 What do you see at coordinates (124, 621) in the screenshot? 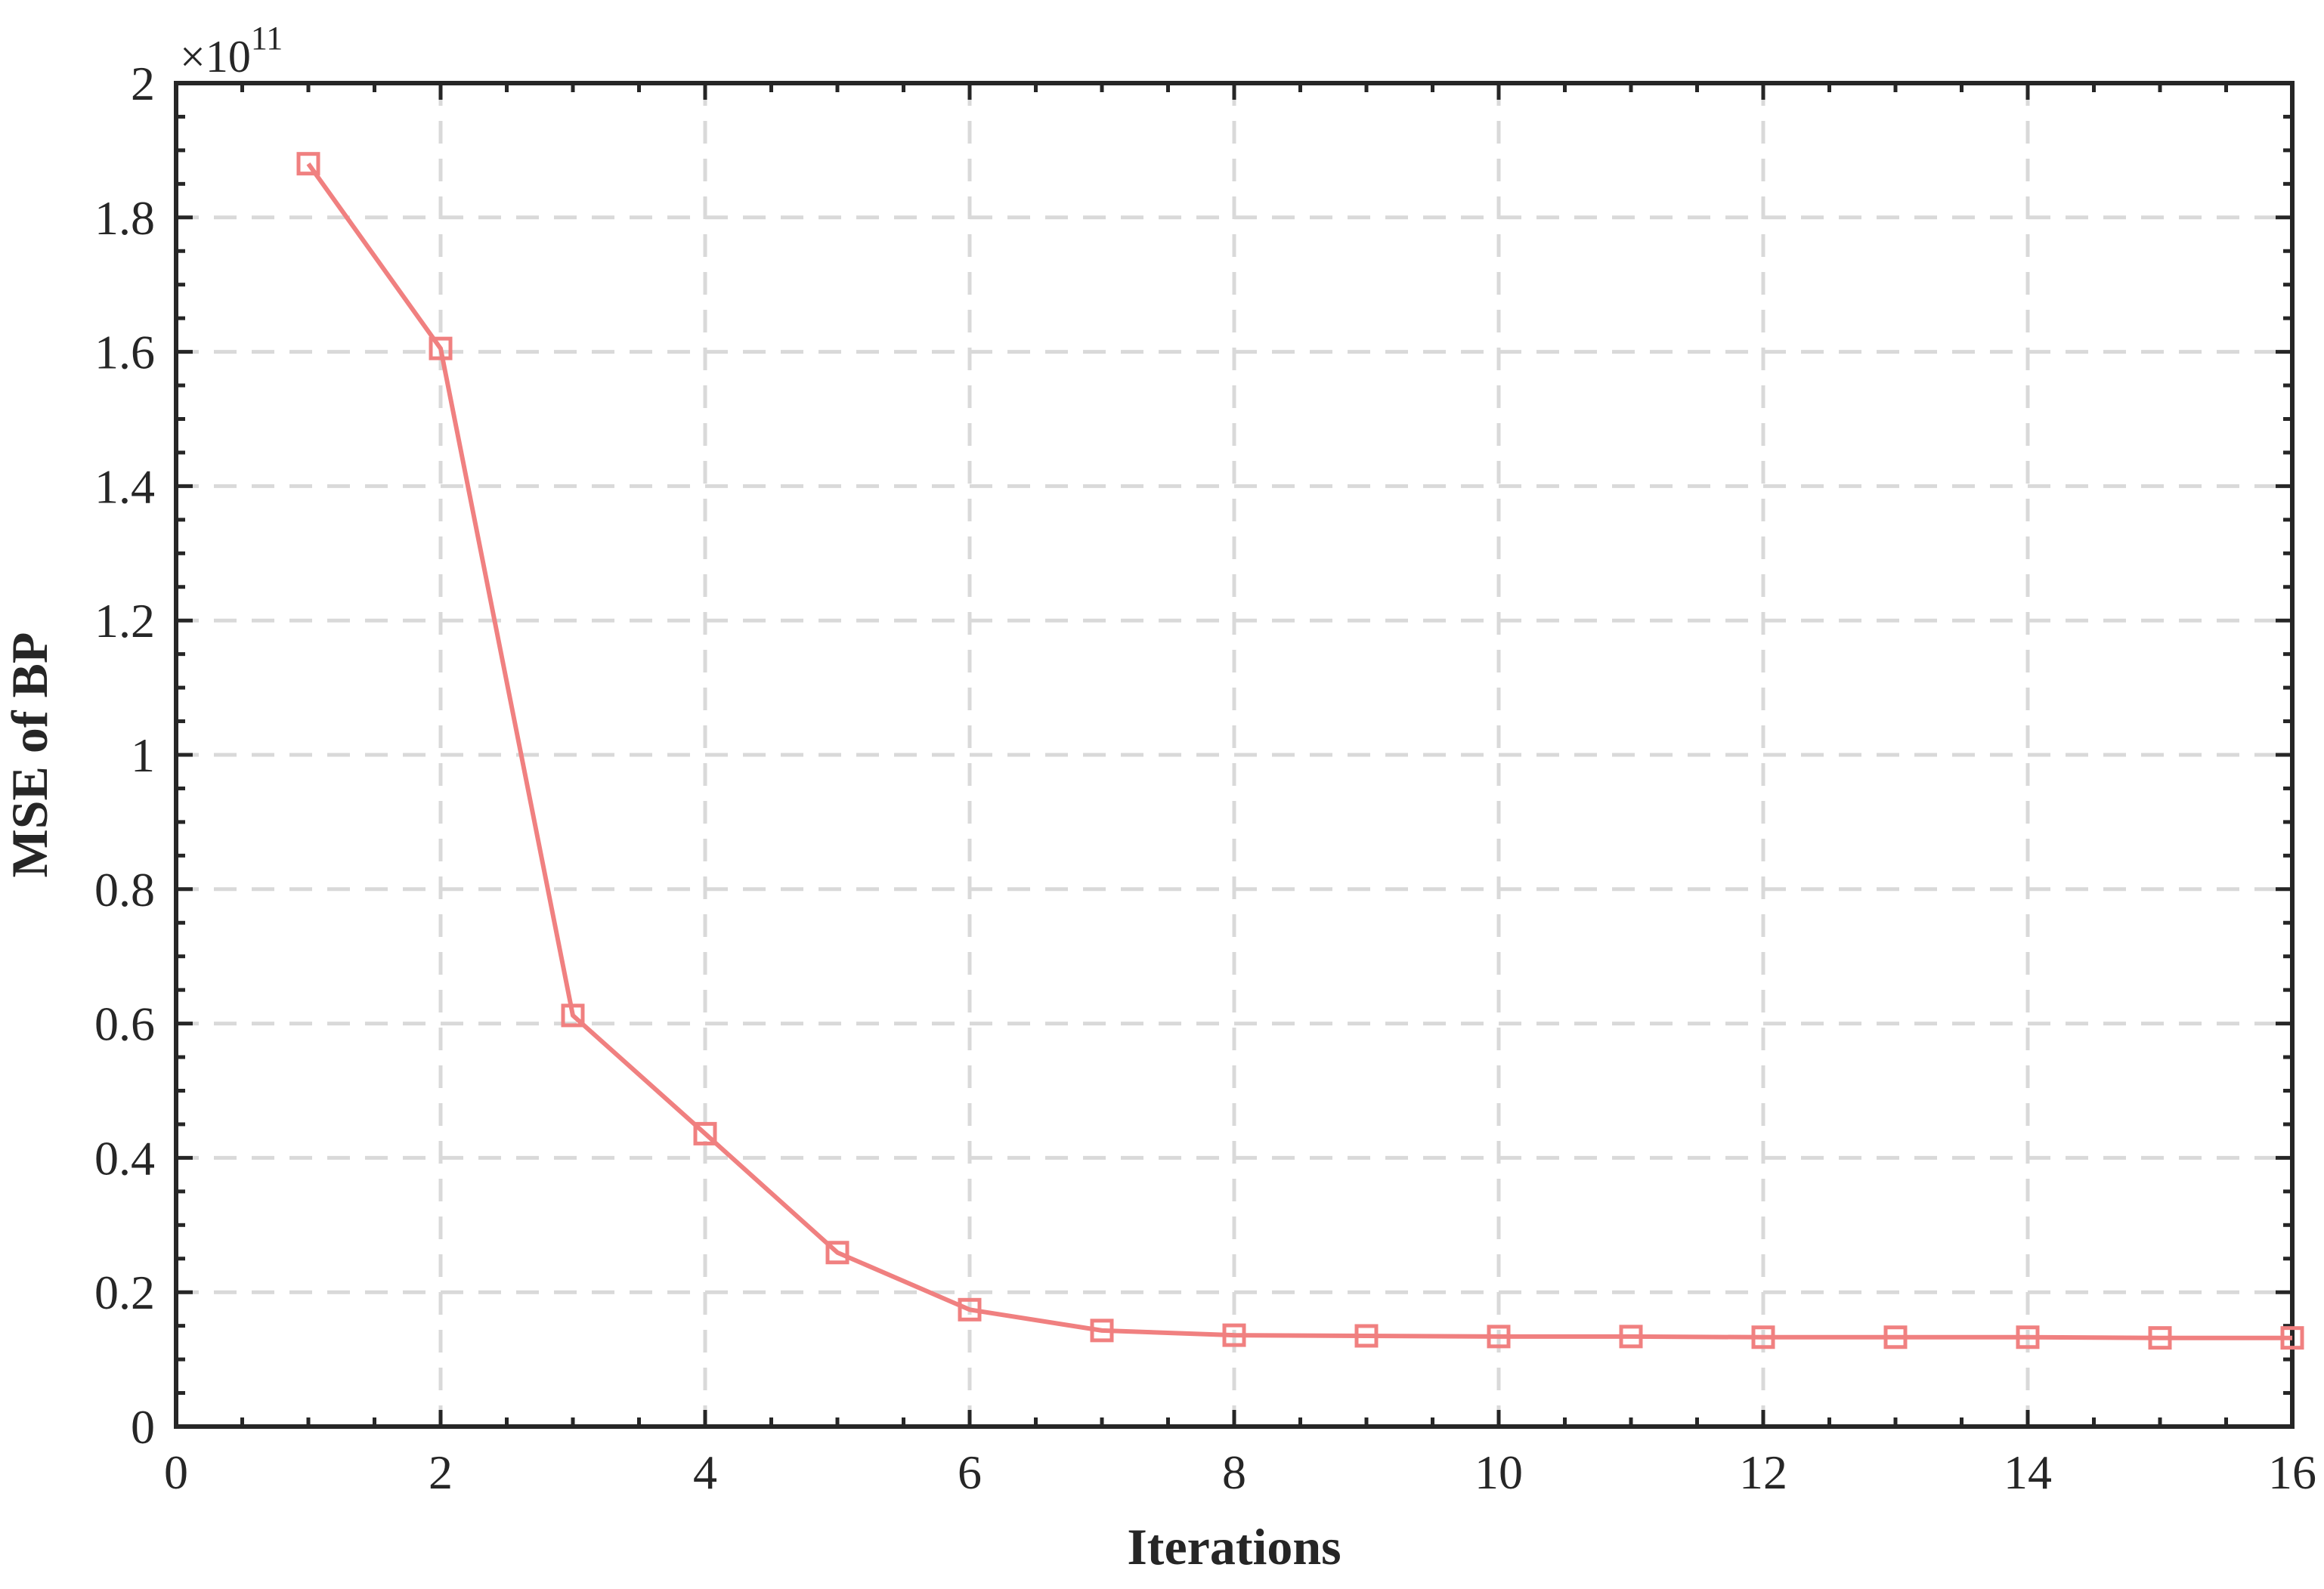
I see `y-tick-label: 1.2` at bounding box center [124, 621].